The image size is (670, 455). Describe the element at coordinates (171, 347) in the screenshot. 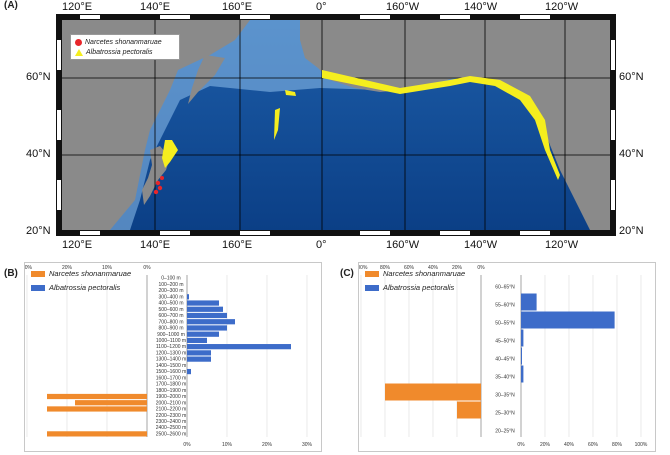

I see `category-label: 1100–1200 m` at that location.